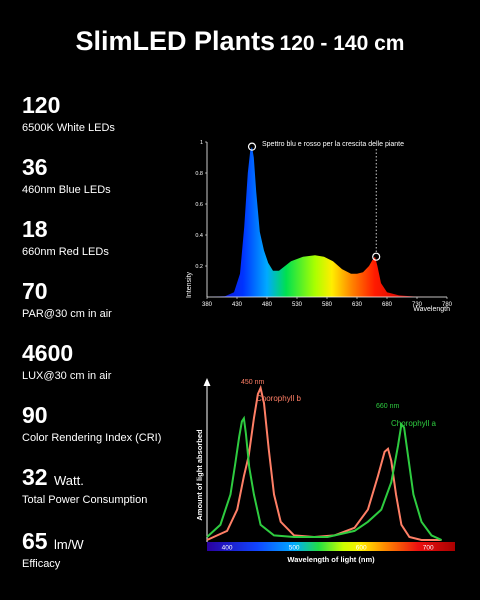  What do you see at coordinates (199, 475) in the screenshot?
I see `y-axis-label: Amount of light absorbed` at bounding box center [199, 475].